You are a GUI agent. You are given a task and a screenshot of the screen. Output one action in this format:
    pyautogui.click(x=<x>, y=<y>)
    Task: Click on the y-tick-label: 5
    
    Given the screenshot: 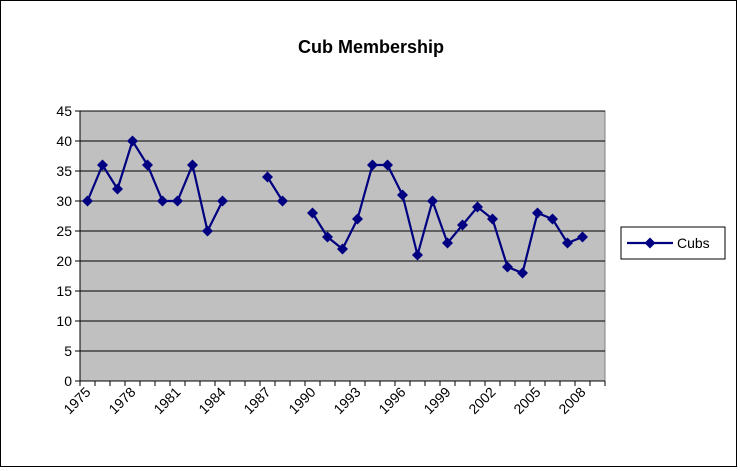 What is the action you would take?
    pyautogui.click(x=68, y=351)
    